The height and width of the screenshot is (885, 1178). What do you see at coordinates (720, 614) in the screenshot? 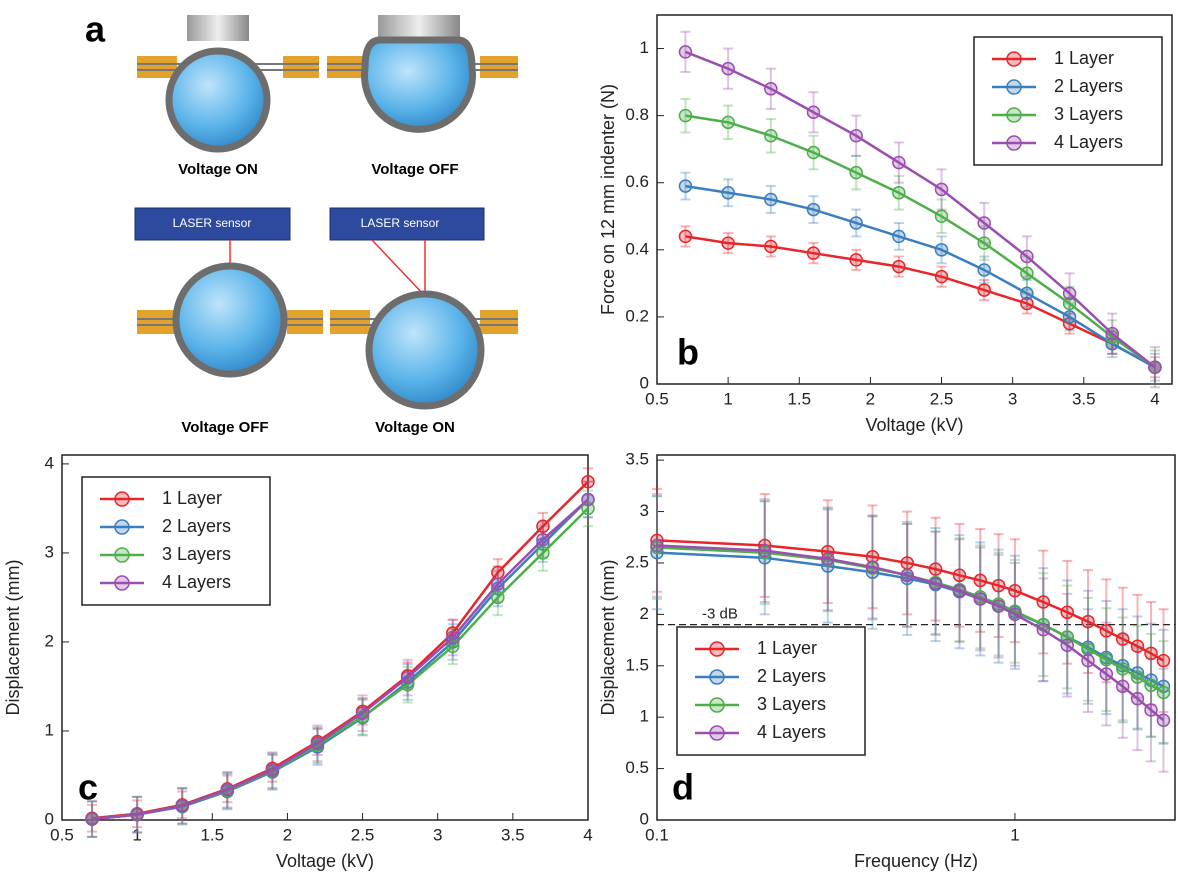
I see `reference-label: -3 dB` at bounding box center [720, 614].